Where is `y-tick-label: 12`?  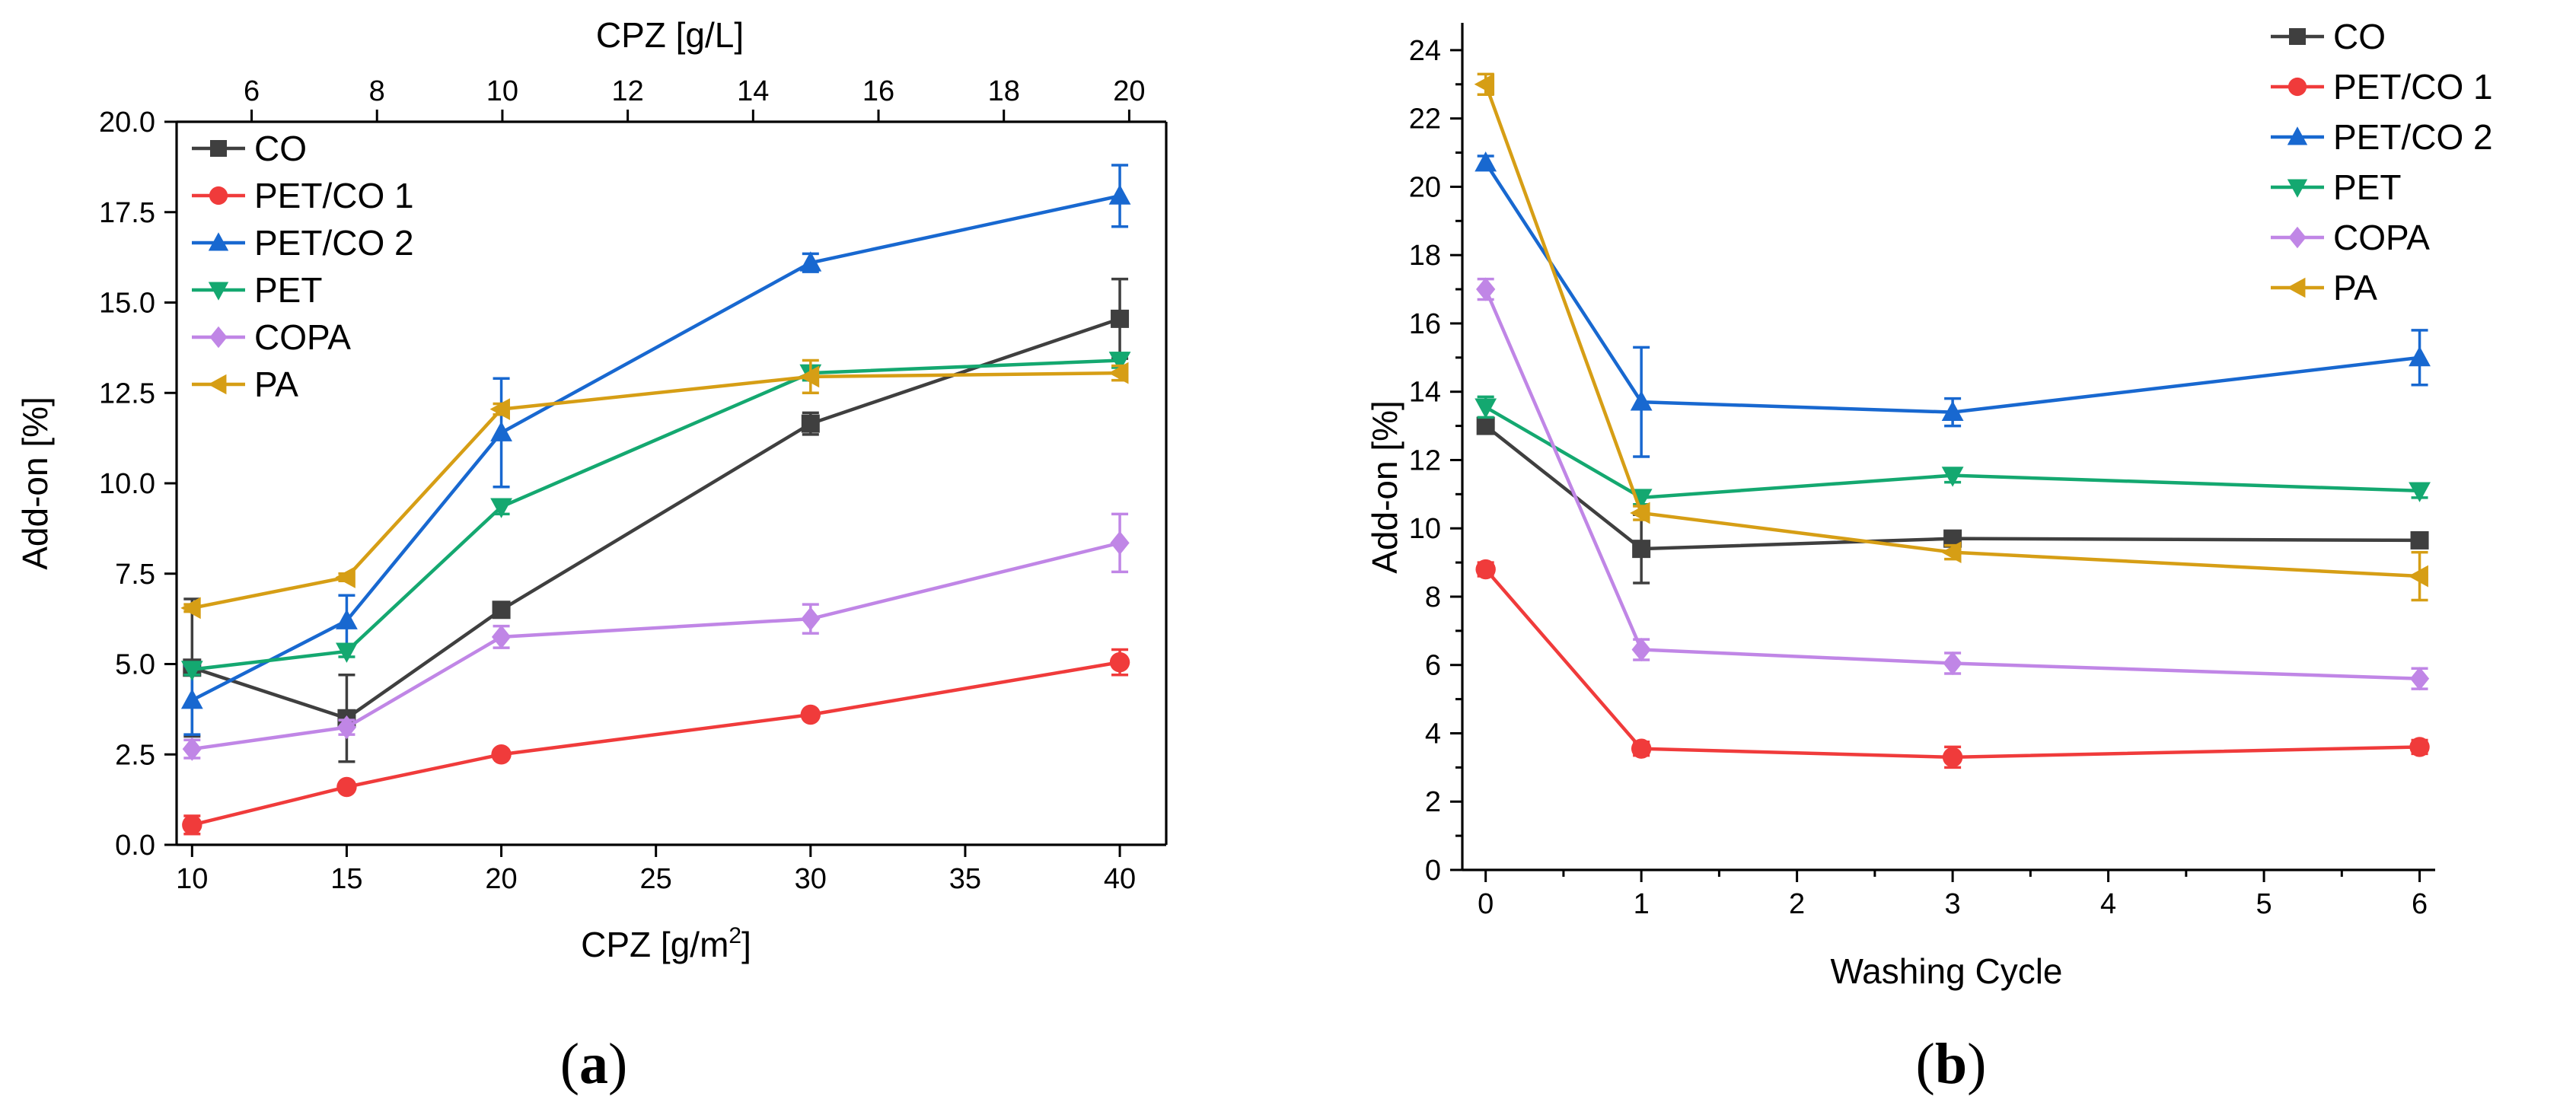 y-tick-label: 12 is located at coordinates (1425, 460).